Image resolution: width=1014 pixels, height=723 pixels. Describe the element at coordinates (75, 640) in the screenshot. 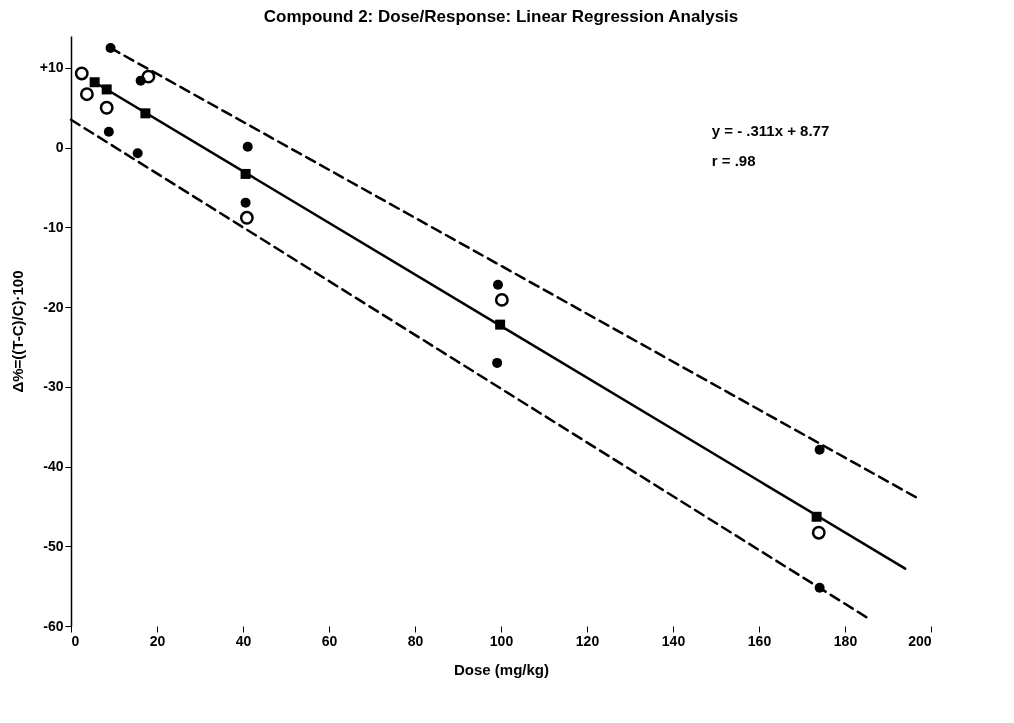

I see `x-tick-label: 0` at that location.